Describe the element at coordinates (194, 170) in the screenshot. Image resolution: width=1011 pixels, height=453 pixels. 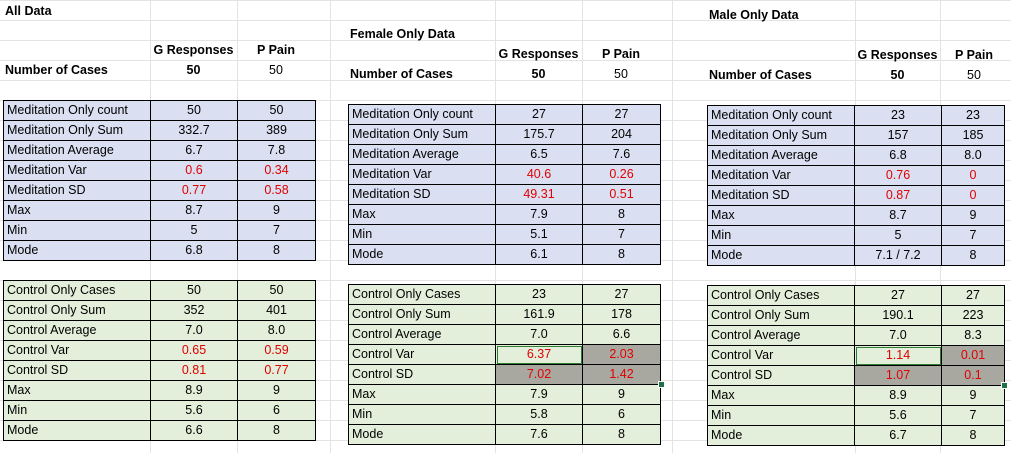
I see `g-value: 0.6` at that location.